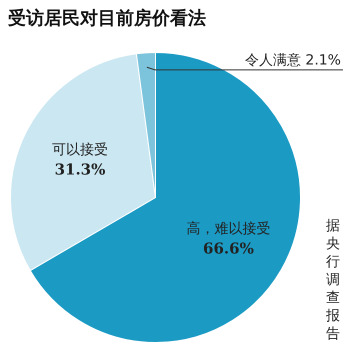  I want to click on data-label: 31.3%, so click(80, 169).